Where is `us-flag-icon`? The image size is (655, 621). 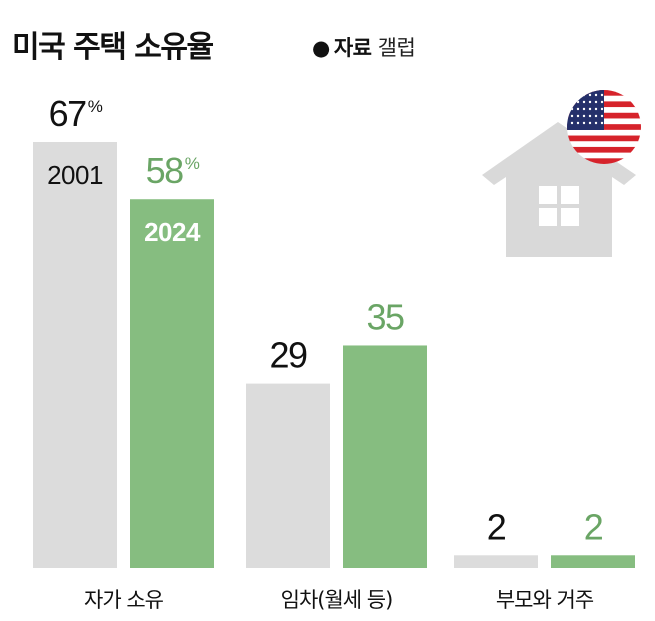 us-flag-icon is located at coordinates (604, 127).